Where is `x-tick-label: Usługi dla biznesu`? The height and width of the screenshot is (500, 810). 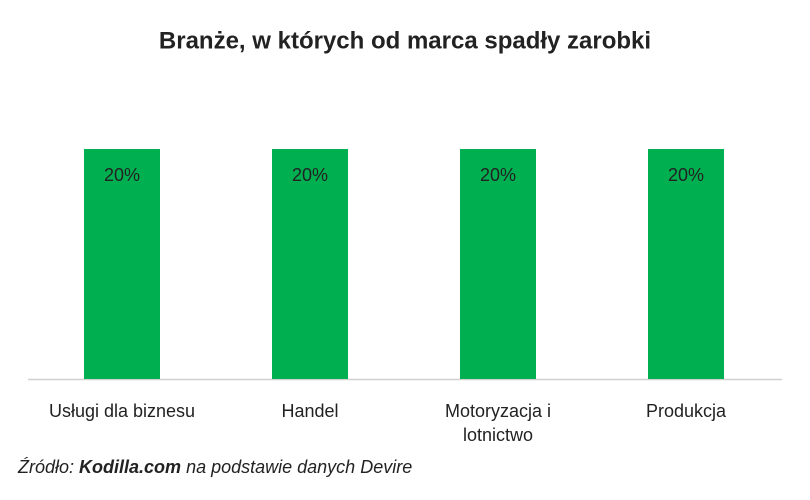 x-tick-label: Usługi dla biznesu is located at coordinates (122, 411).